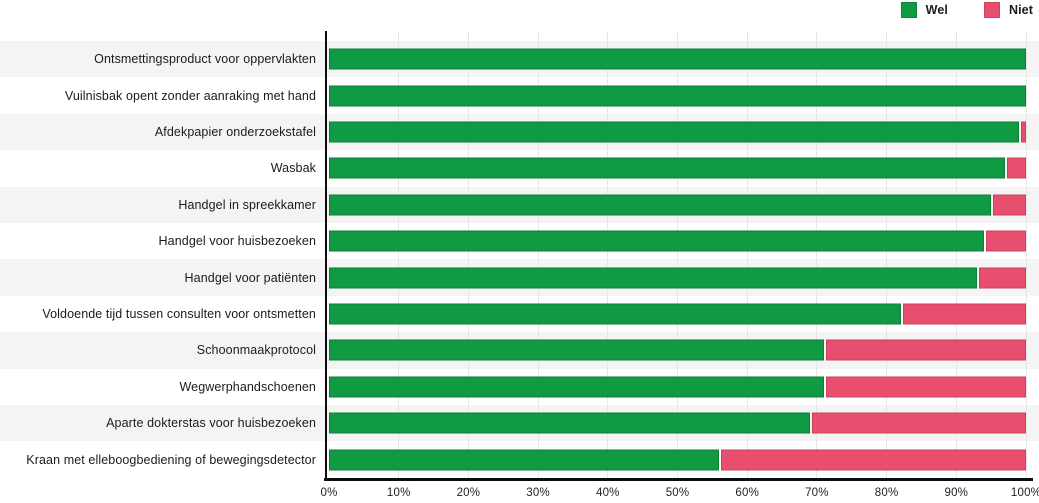 This screenshot has height=503, width=1039. What do you see at coordinates (936, 10) in the screenshot?
I see `legend-label: Wel` at bounding box center [936, 10].